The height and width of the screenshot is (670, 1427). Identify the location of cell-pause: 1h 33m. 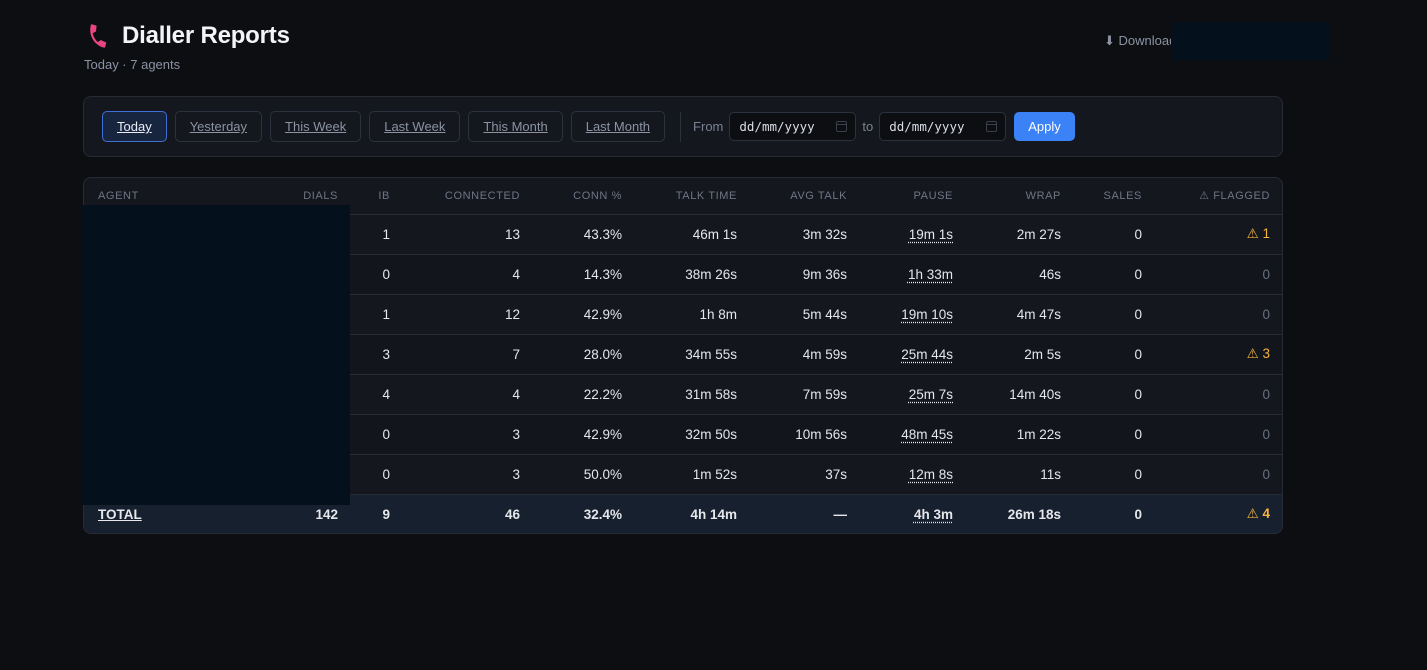
(914, 274).